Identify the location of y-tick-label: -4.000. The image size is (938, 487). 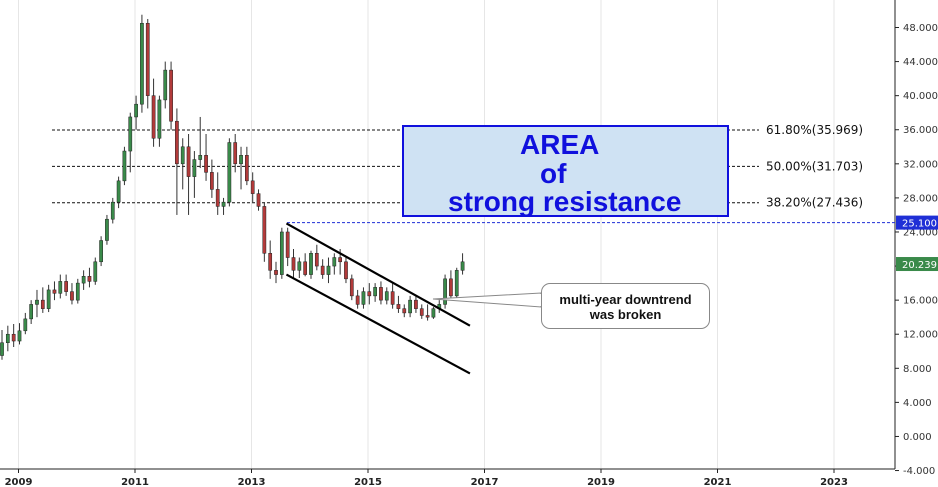
(919, 471).